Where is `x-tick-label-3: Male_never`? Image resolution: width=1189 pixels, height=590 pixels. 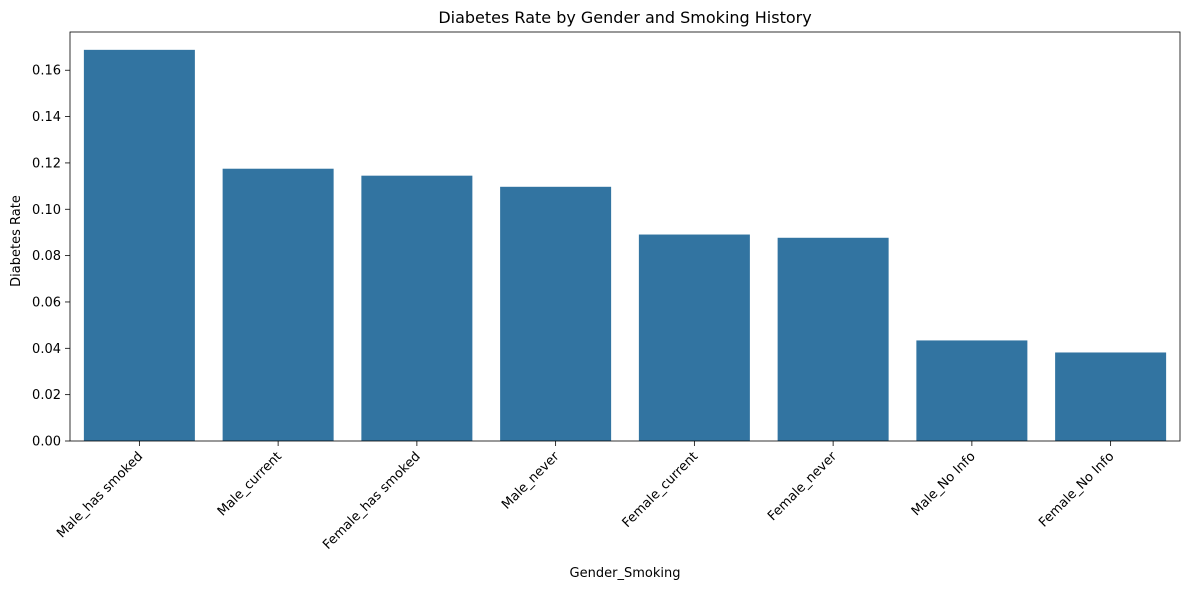
x-tick-label-3: Male_never is located at coordinates (531, 481).